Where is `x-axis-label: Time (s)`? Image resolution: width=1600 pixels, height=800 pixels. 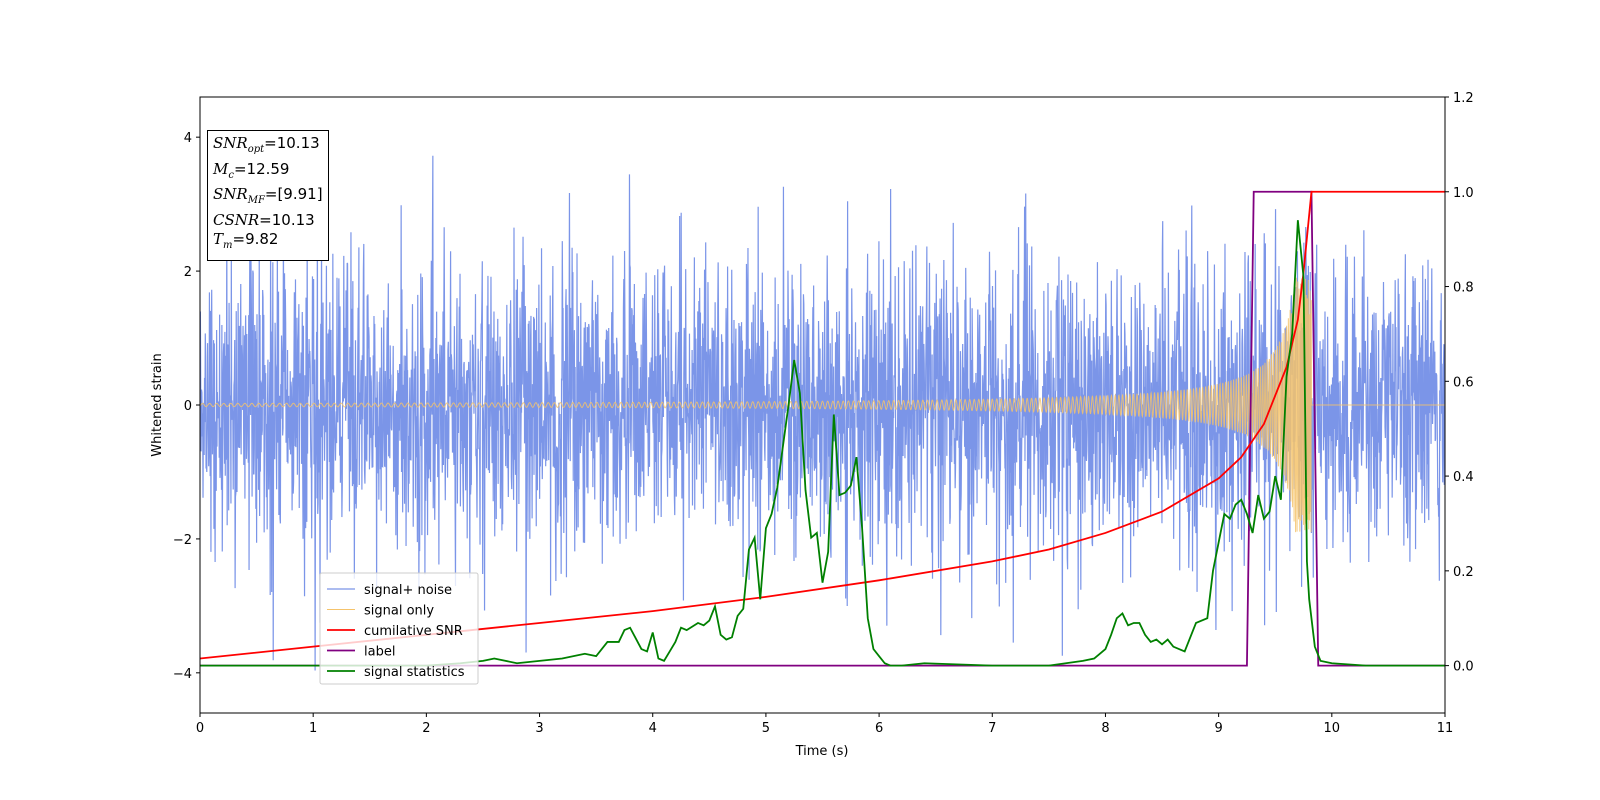
x-axis-label: Time (s) is located at coordinates (822, 751).